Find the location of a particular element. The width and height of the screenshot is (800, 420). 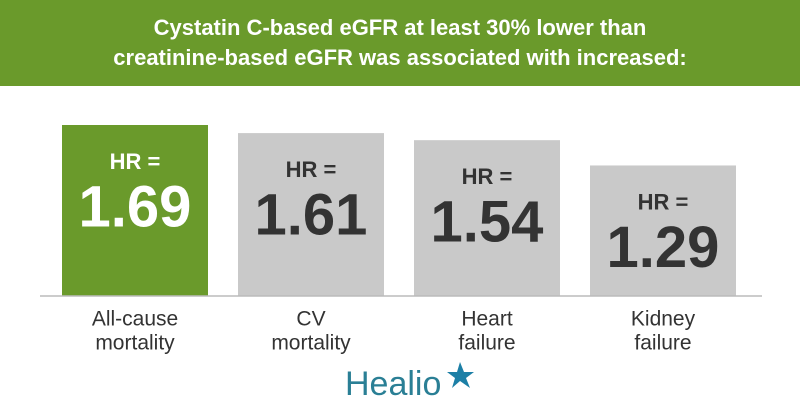

value-label: 1.69 is located at coordinates (135, 206).